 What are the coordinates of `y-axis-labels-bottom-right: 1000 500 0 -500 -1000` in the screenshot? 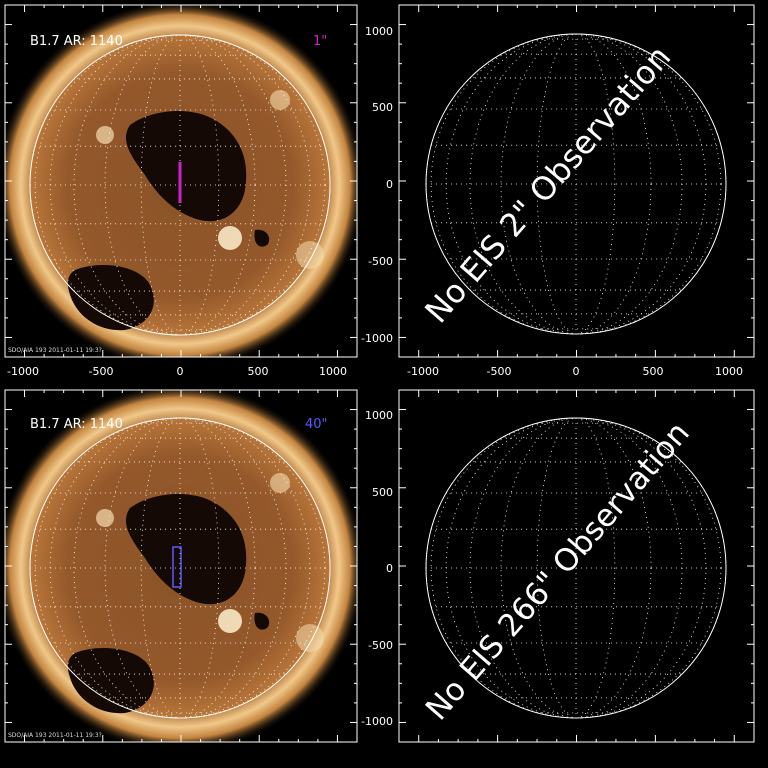 It's located at (377, 568).